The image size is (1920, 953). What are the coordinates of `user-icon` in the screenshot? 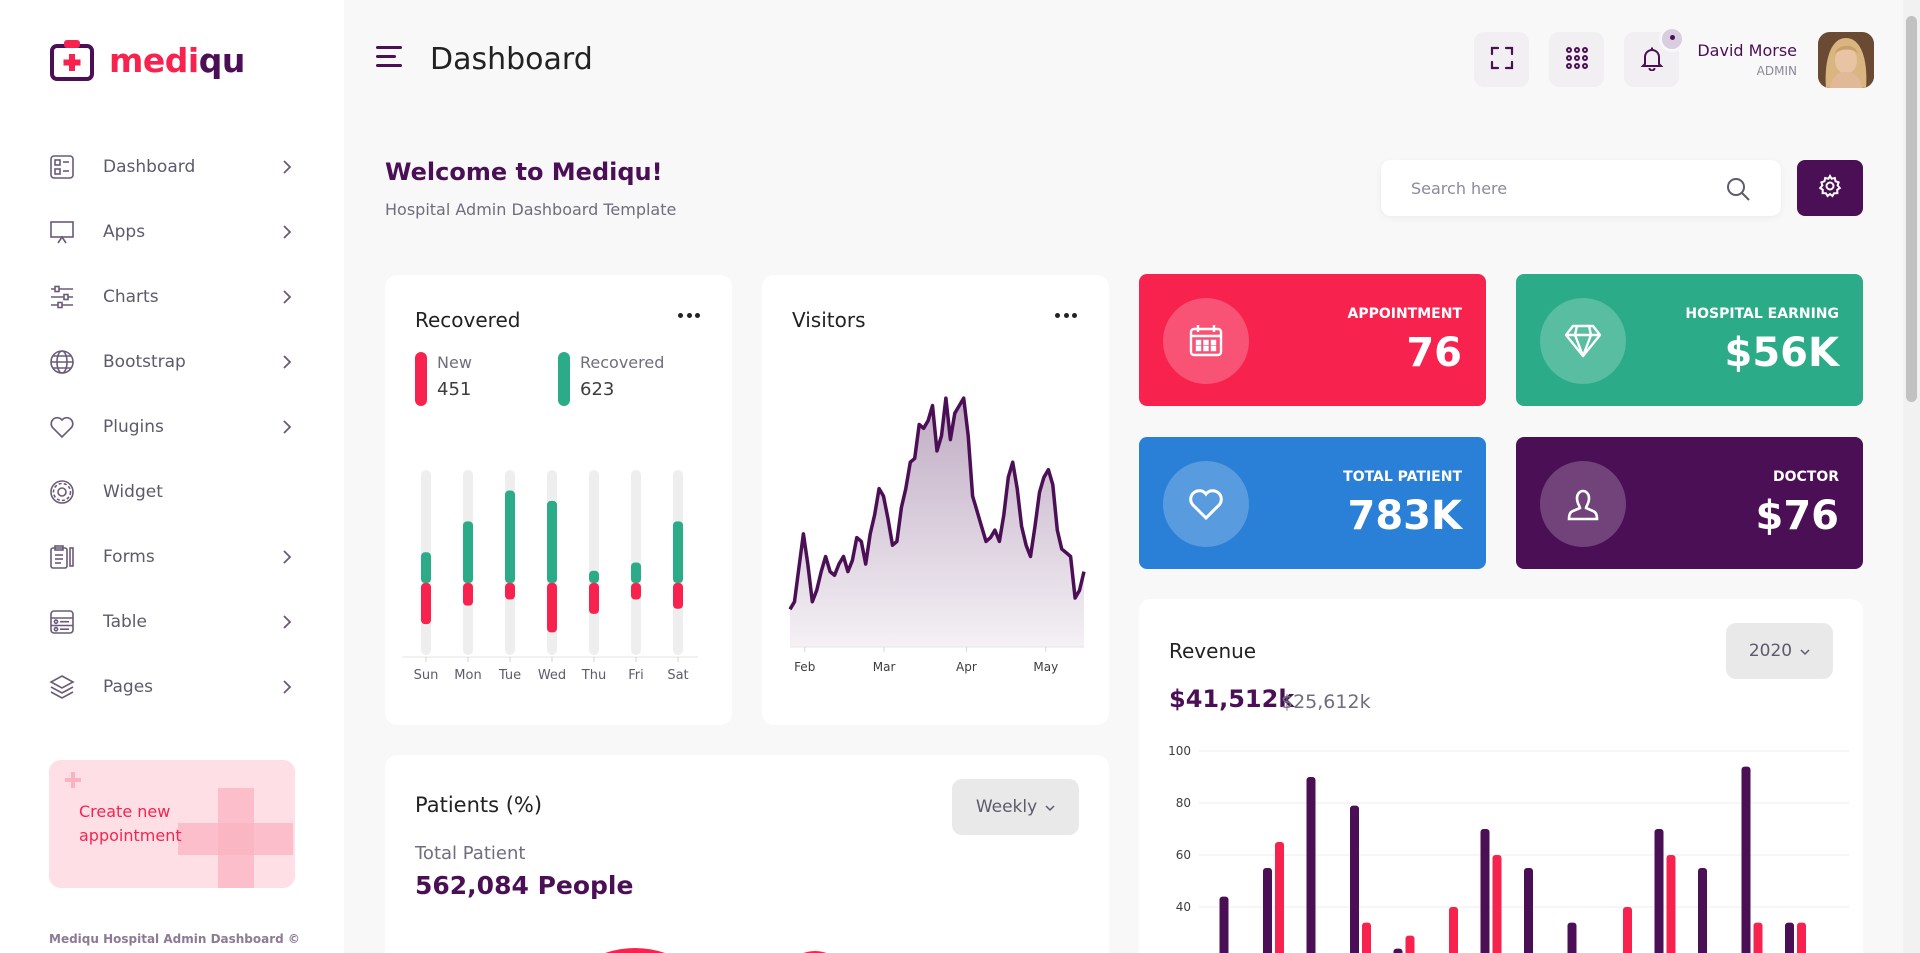 It's located at (1583, 504).